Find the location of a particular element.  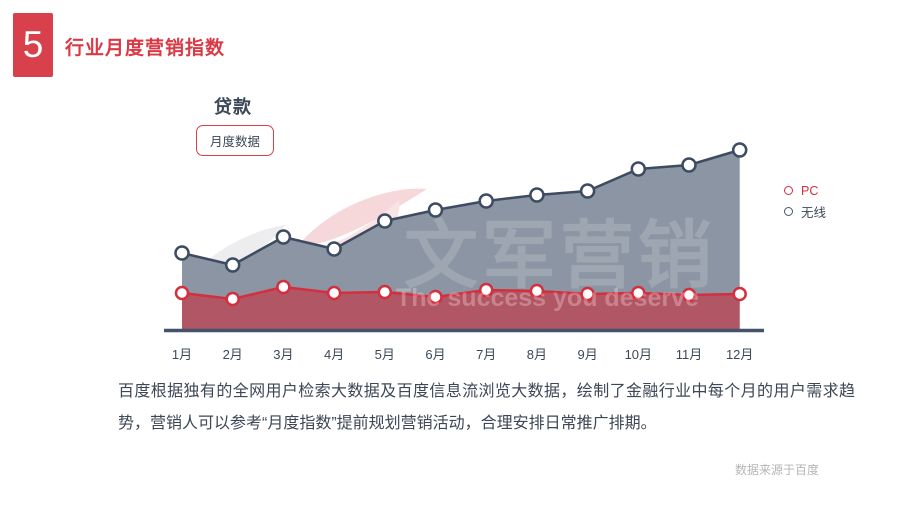

x-axis-label: 2月 is located at coordinates (232, 354).